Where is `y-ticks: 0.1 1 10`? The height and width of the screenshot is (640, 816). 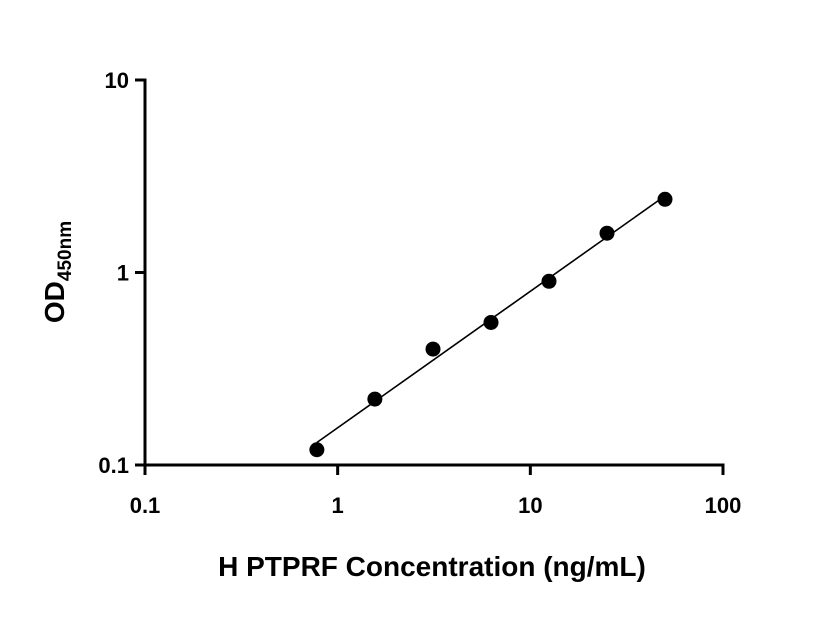
y-ticks: 0.1 1 10 is located at coordinates (121, 273).